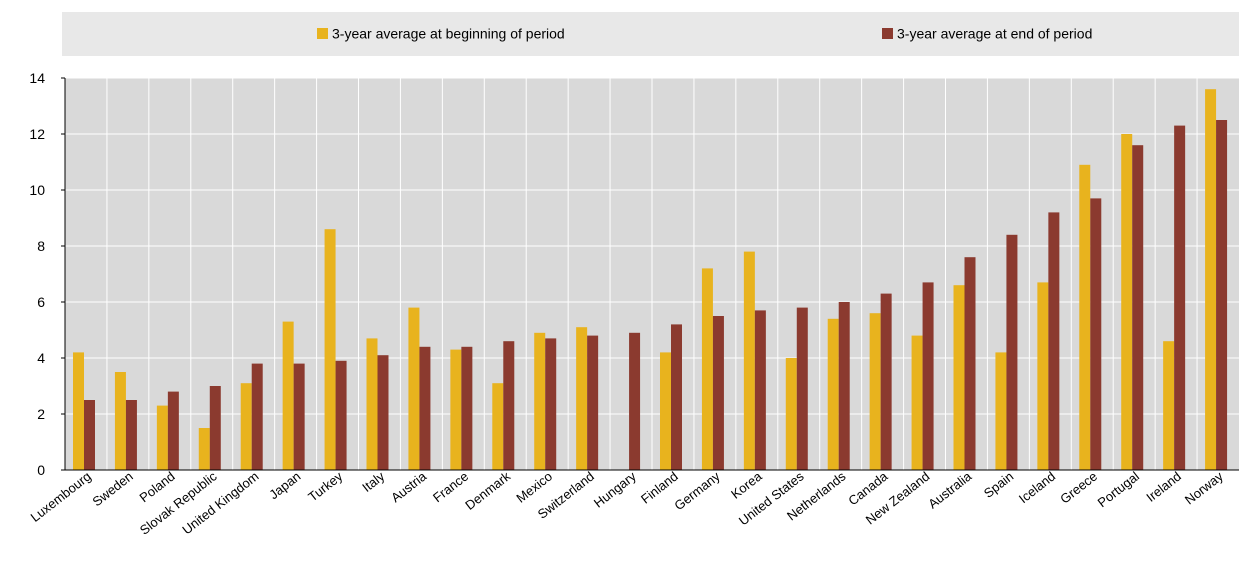 This screenshot has width=1239, height=564. Describe the element at coordinates (284, 486) in the screenshot. I see `x-tick-label-5: Japan` at that location.